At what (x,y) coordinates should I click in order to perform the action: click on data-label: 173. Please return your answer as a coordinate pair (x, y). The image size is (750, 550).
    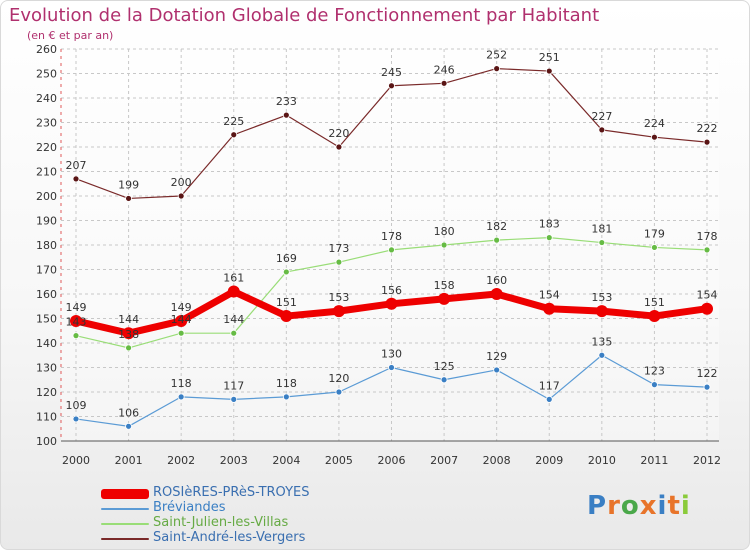
    Looking at the image, I should click on (338, 248).